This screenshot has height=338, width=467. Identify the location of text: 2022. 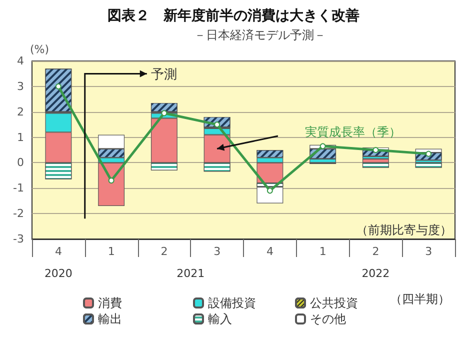
(376, 273).